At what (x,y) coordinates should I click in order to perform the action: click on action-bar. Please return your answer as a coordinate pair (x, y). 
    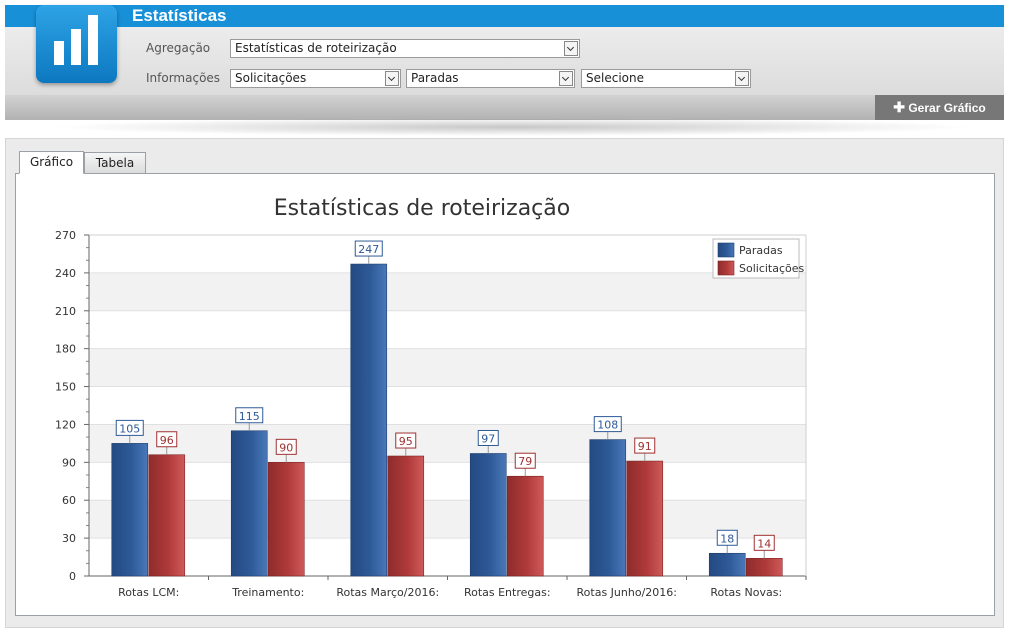
    Looking at the image, I should click on (504, 107).